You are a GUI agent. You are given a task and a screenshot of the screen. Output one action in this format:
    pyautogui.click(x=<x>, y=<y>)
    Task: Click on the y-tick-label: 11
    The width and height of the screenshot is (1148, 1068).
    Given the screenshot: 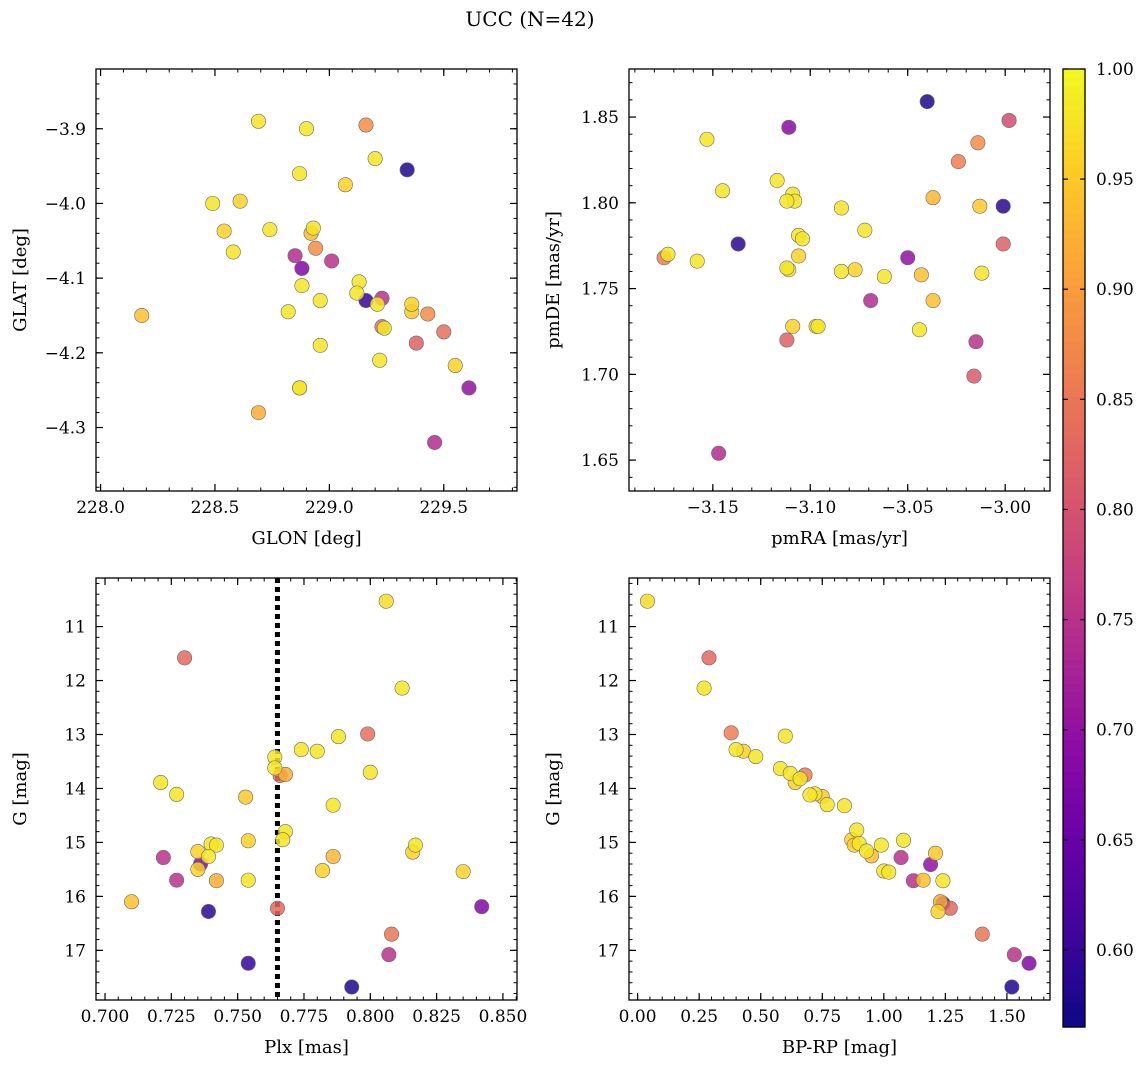 What is the action you would take?
    pyautogui.click(x=608, y=628)
    